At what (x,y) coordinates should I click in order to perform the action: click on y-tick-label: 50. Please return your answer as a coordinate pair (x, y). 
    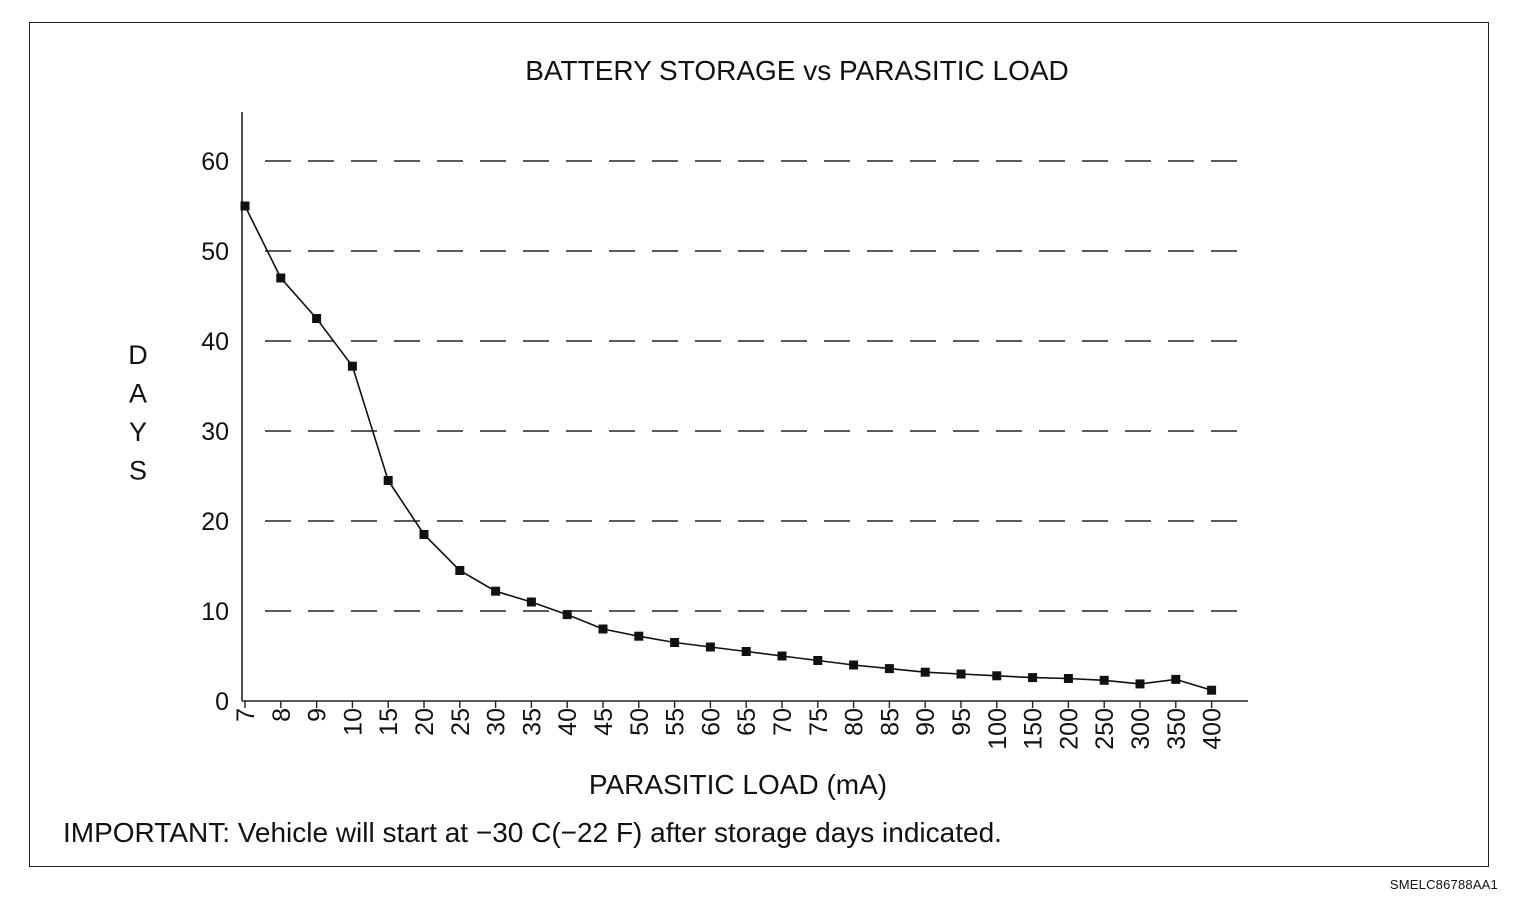
    Looking at the image, I should click on (215, 252).